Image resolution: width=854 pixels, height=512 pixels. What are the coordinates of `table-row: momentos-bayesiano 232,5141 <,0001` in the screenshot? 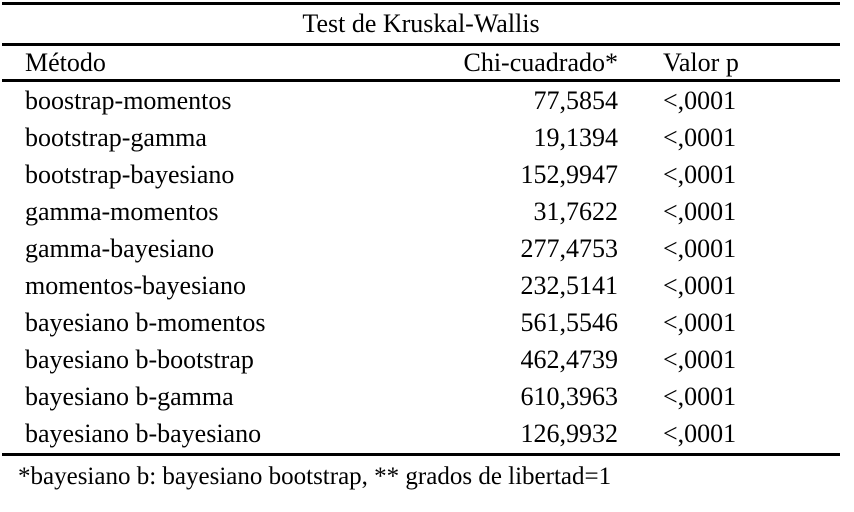 It's located at (421, 285).